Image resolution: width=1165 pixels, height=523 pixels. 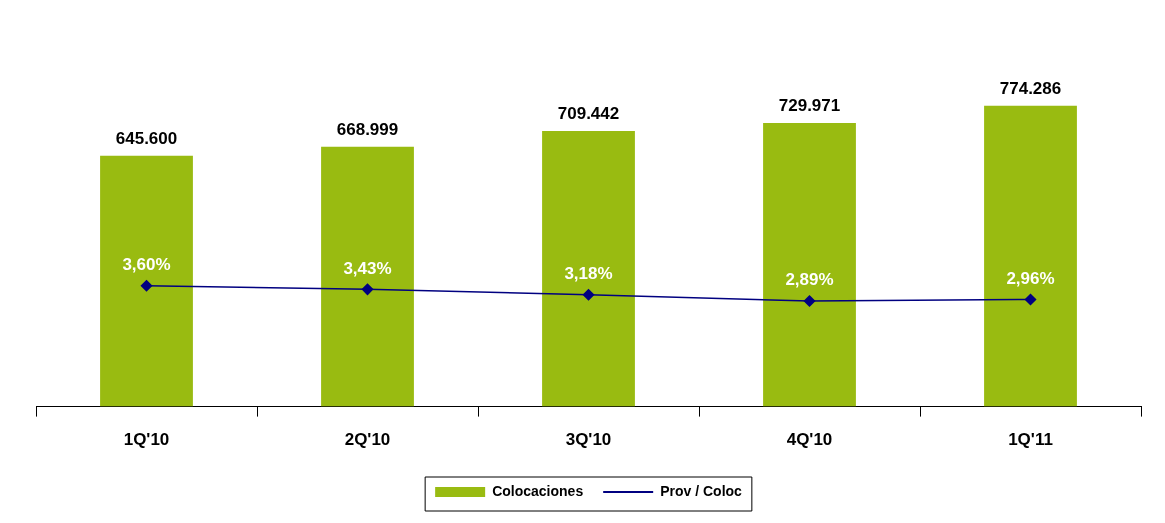 I want to click on data-label: 2,89%, so click(x=809, y=280).